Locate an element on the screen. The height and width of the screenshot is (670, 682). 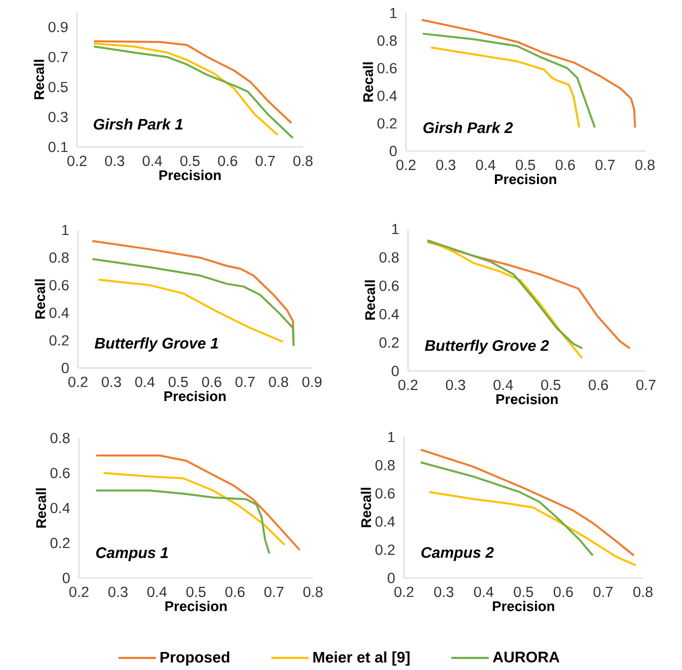
legend-label: AURORA is located at coordinates (526, 657).